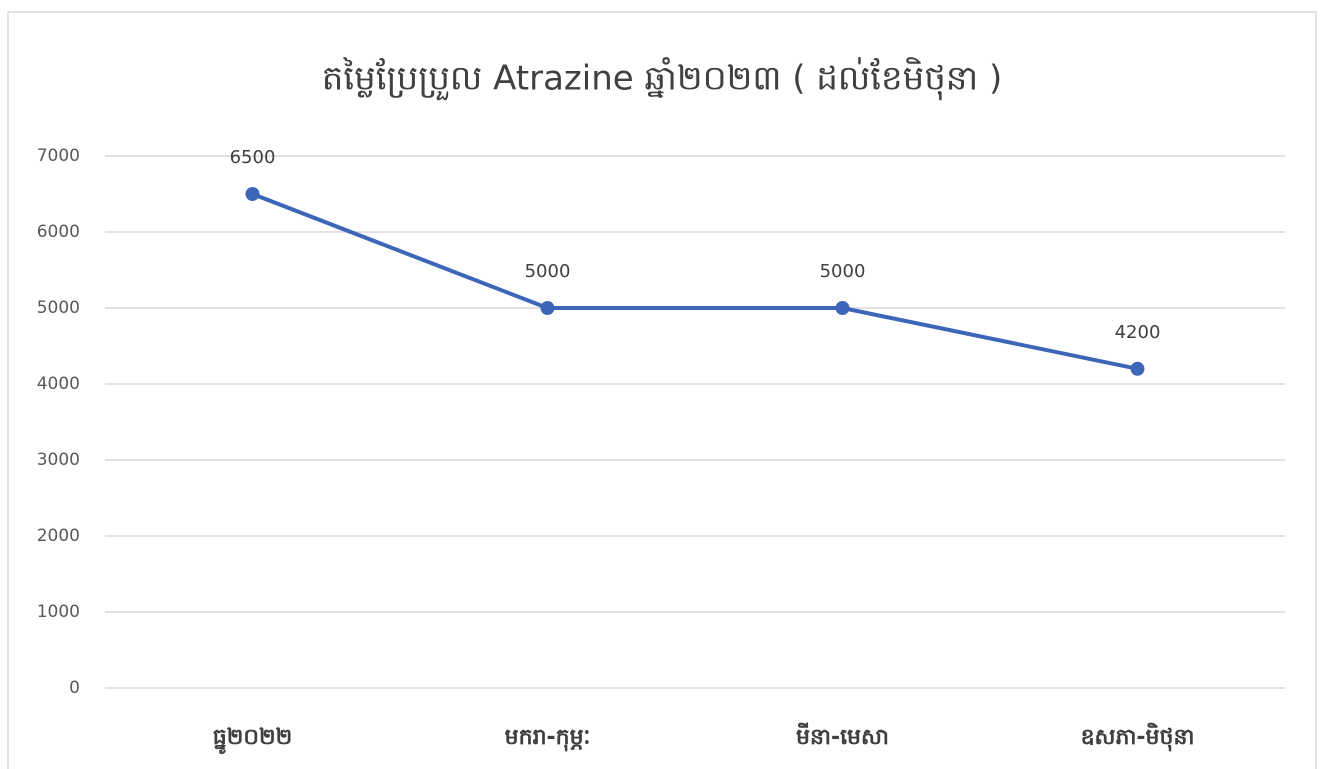 Image resolution: width=1324 pixels, height=769 pixels. Describe the element at coordinates (58, 384) in the screenshot. I see `y-tick-label: 4000` at that location.